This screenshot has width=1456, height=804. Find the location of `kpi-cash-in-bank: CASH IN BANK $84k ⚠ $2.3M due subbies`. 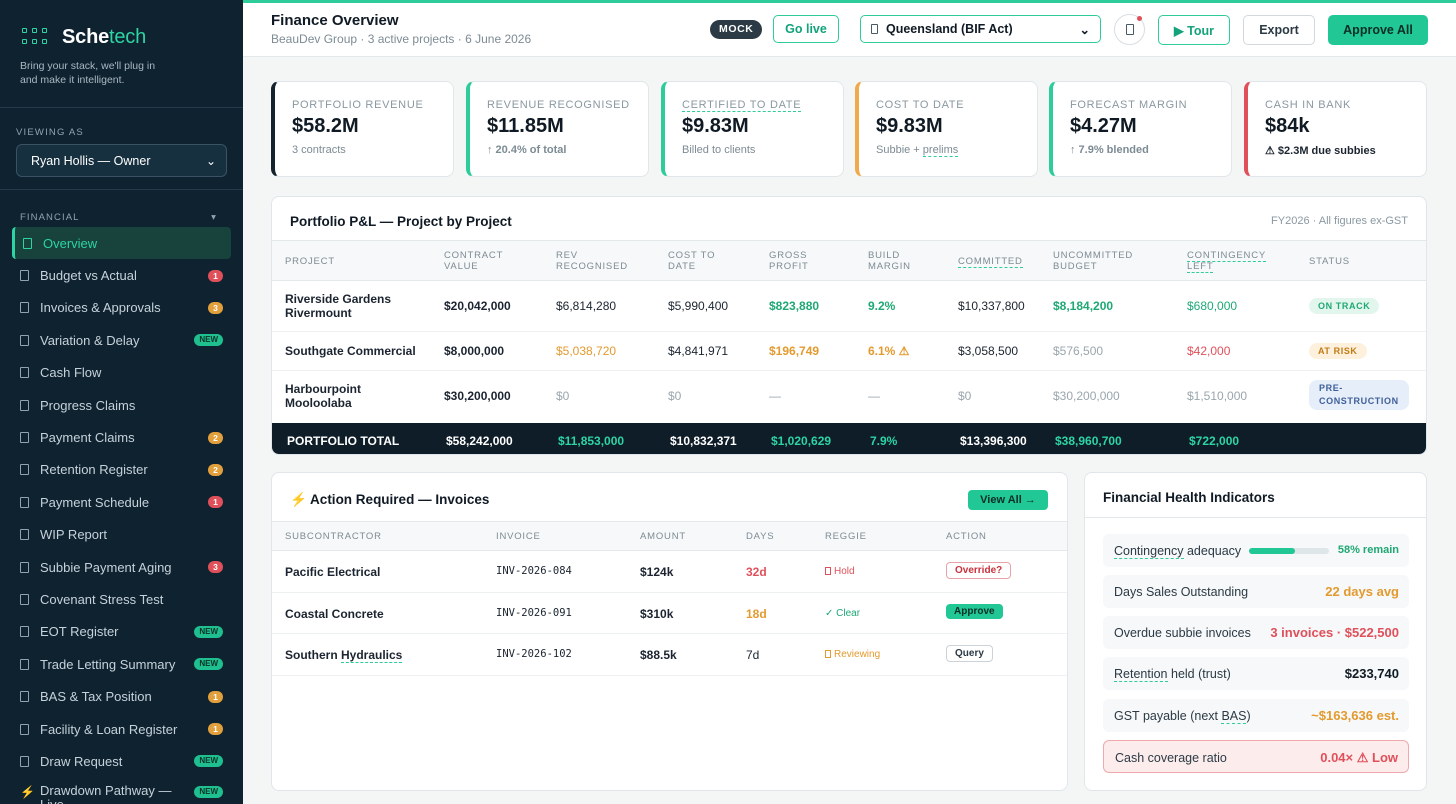

kpi-cash-in-bank: CASH IN BANK $84k ⚠ $2.3M due subbies is located at coordinates (1335, 129).